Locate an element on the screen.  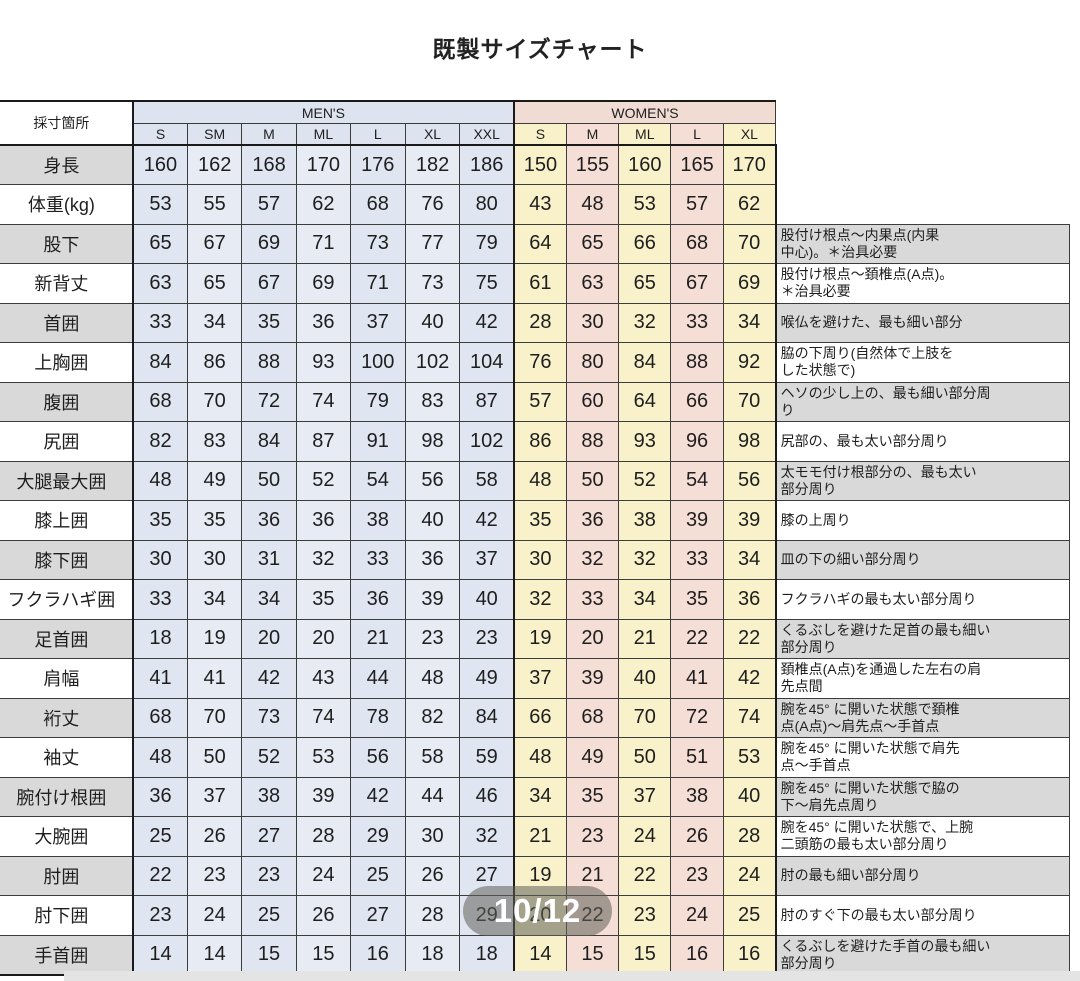
womens-value-cell: 84 is located at coordinates (645, 362).